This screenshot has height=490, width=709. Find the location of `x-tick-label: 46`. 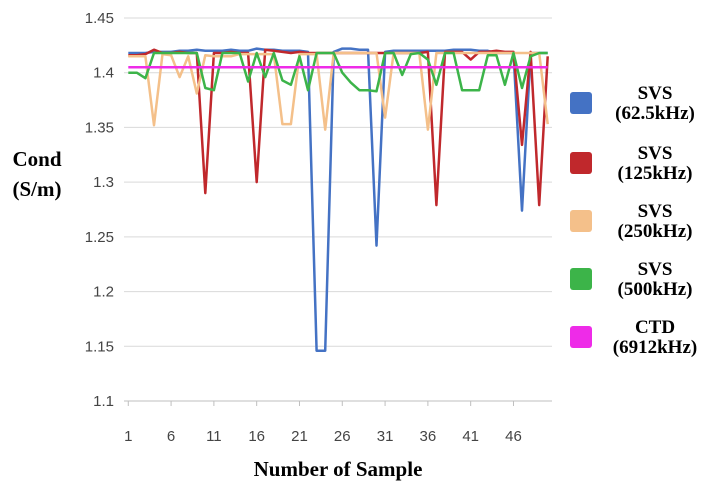

x-tick-label: 46 is located at coordinates (513, 436).